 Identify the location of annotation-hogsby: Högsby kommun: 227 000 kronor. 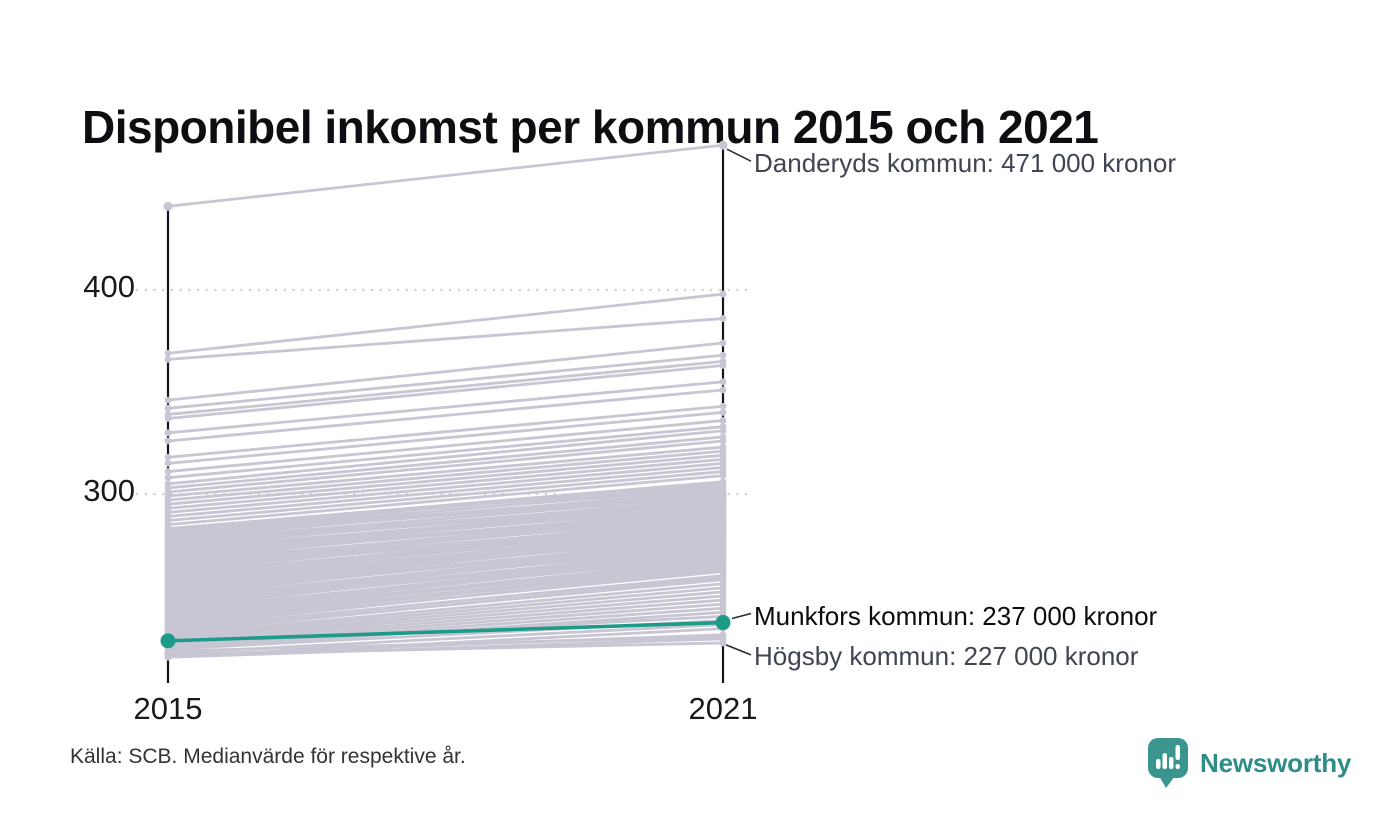
(946, 655).